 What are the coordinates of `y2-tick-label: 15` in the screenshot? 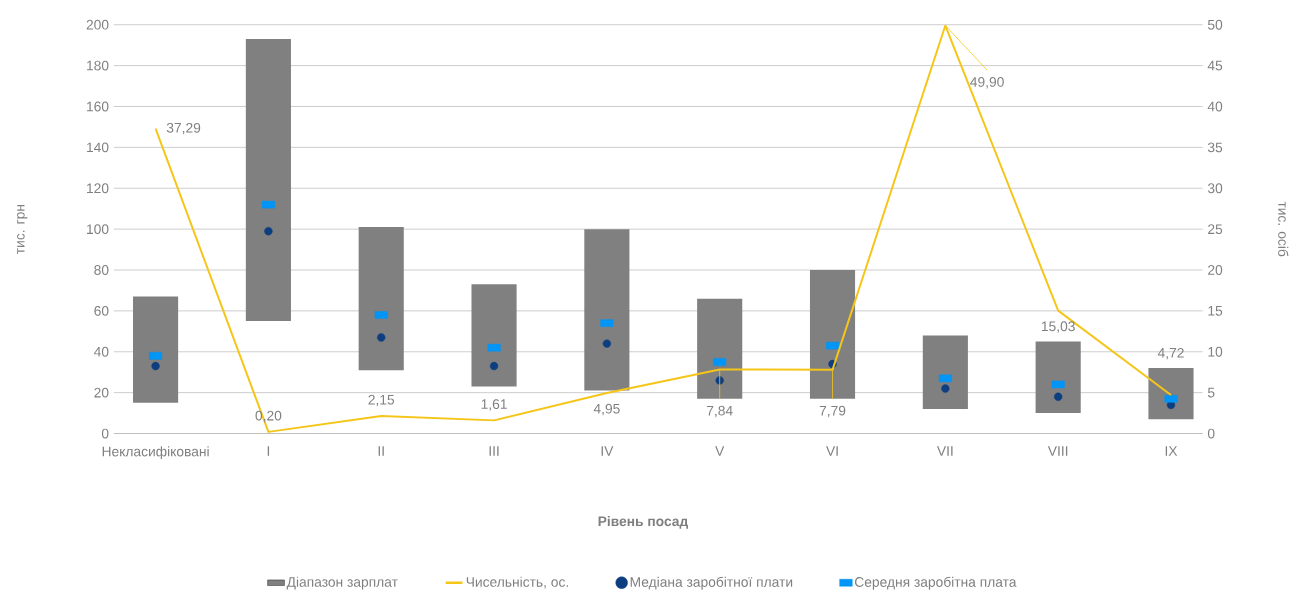 It's located at (1215, 311).